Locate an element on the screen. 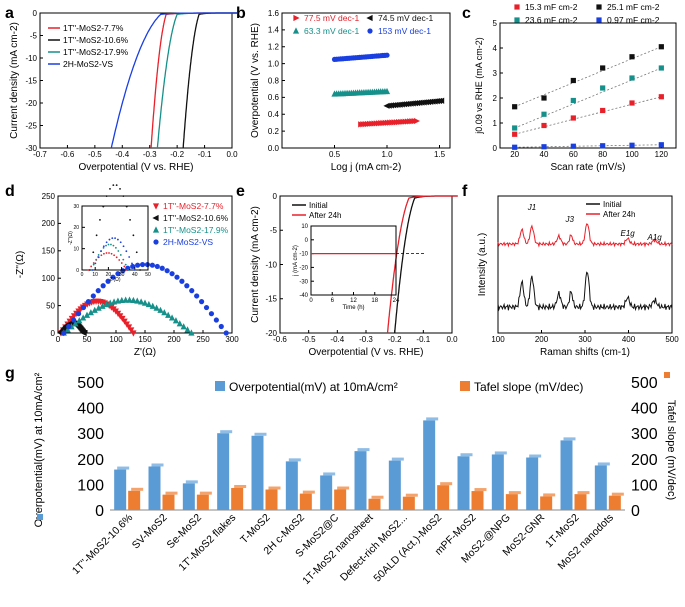  chart-c-frame is located at coordinates (588, 85).